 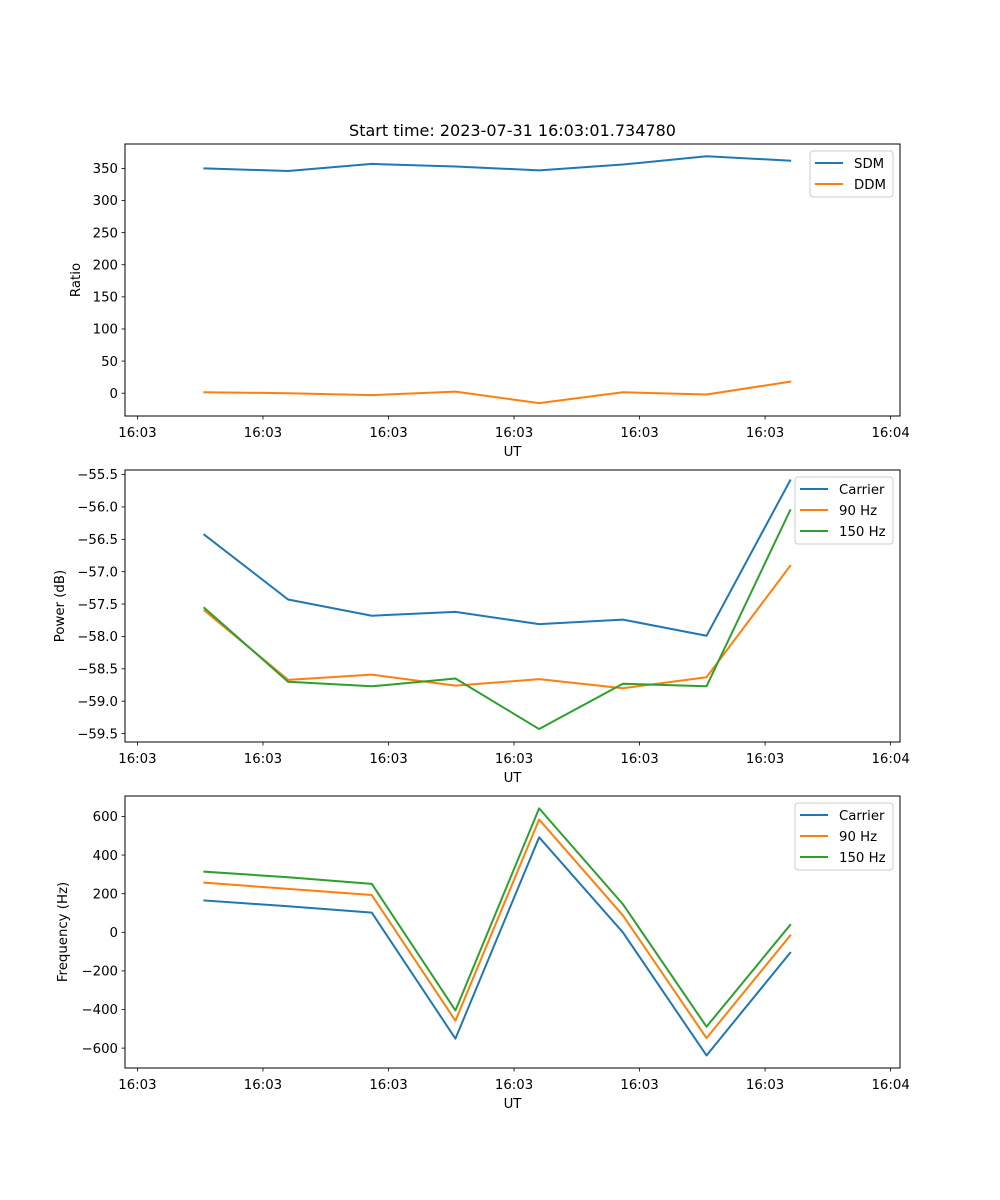 I want to click on y-tick-label: −400, so click(x=99, y=1010).